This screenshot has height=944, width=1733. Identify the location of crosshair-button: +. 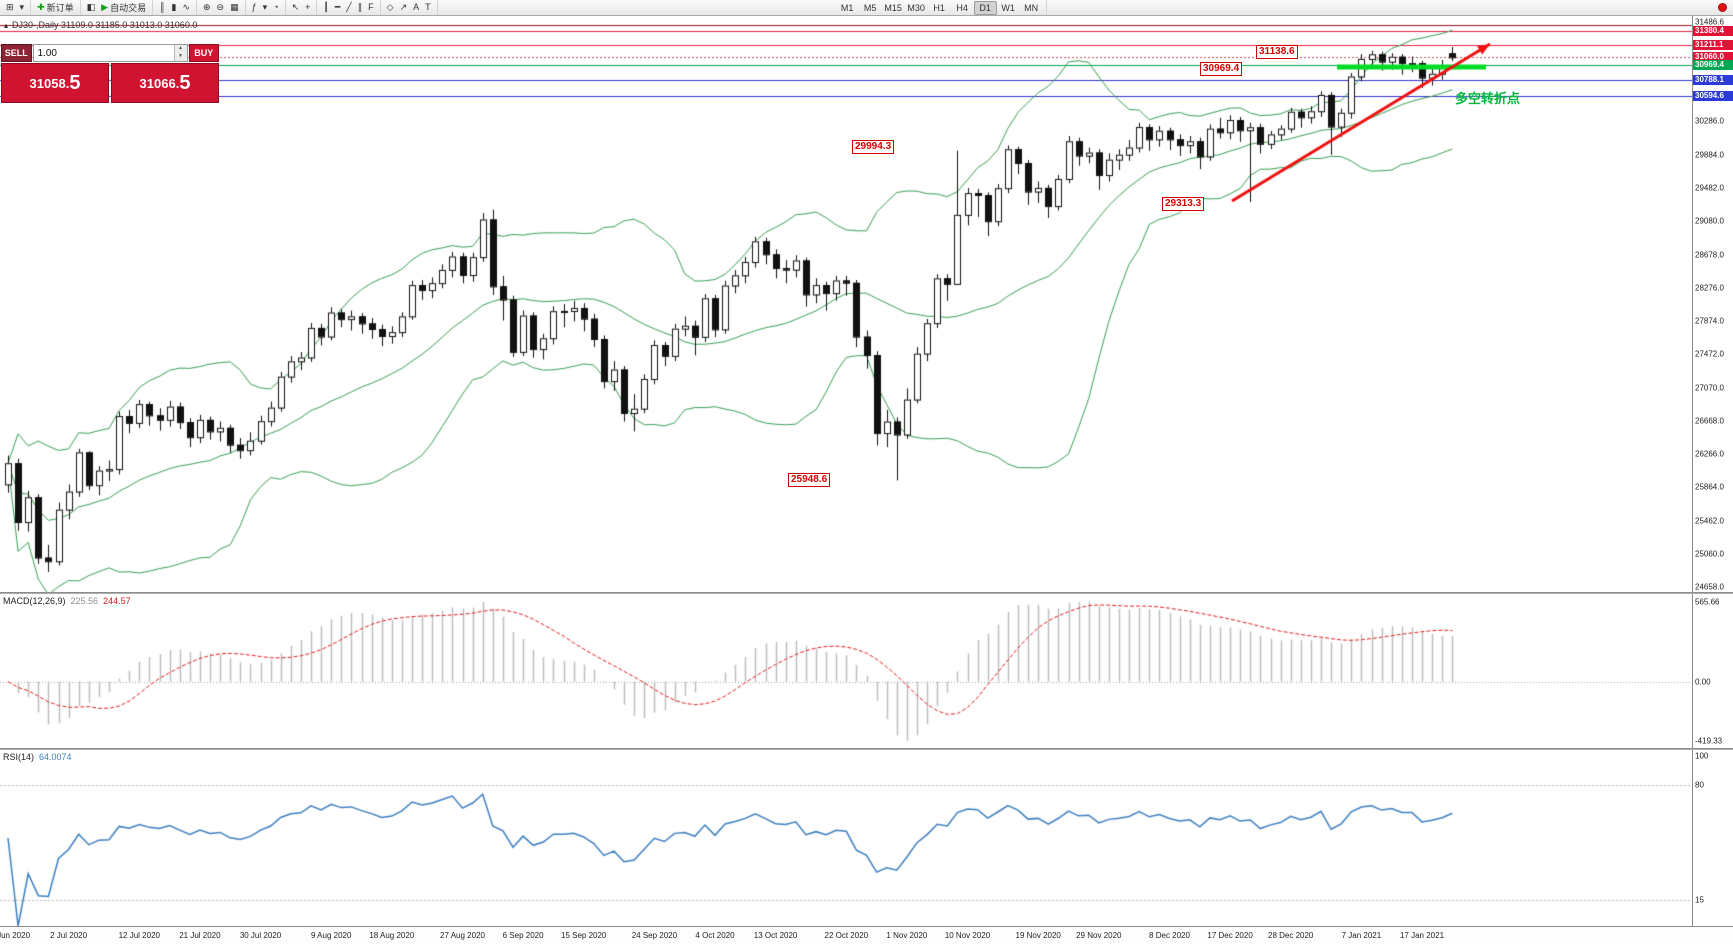
(307, 8).